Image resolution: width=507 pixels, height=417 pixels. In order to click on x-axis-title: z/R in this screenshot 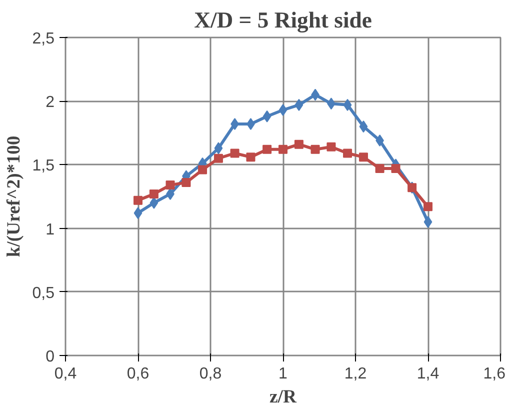, I will do `click(283, 397)`.